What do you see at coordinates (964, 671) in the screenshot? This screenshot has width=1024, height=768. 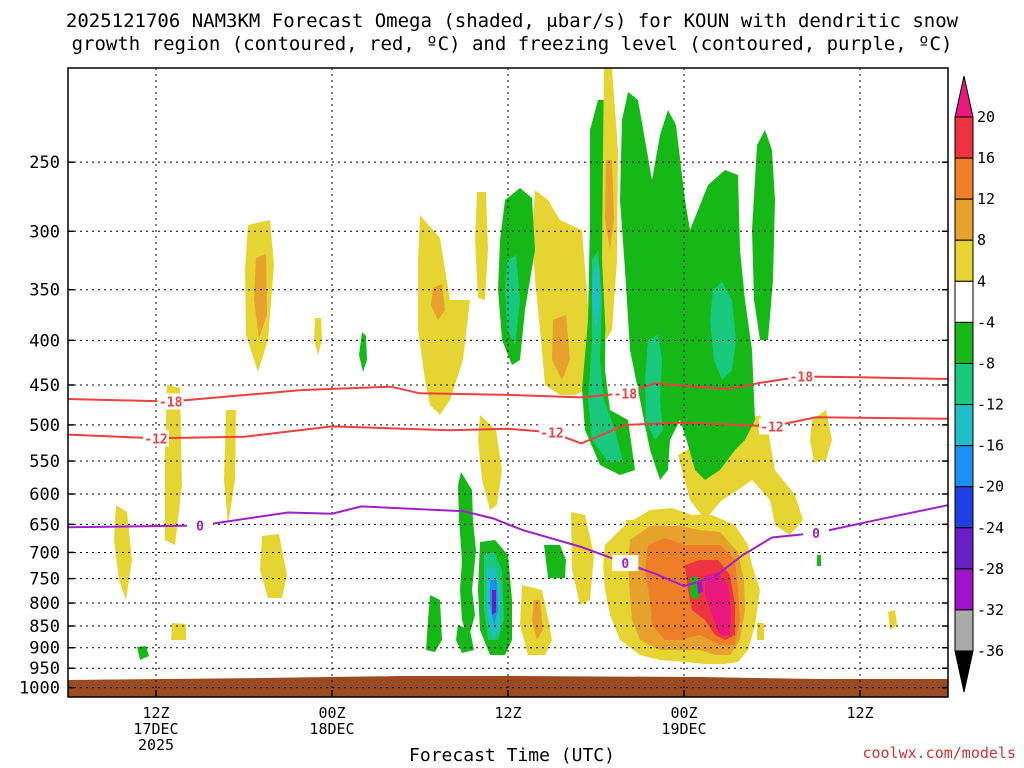 I see `colorbar-bin-bottom` at bounding box center [964, 671].